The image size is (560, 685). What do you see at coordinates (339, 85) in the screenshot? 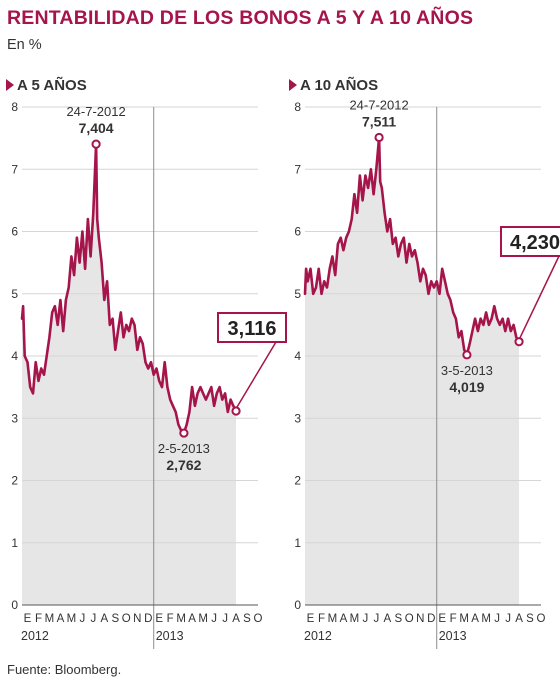
I see `panel-title: A 10 AÑOS` at bounding box center [339, 85].